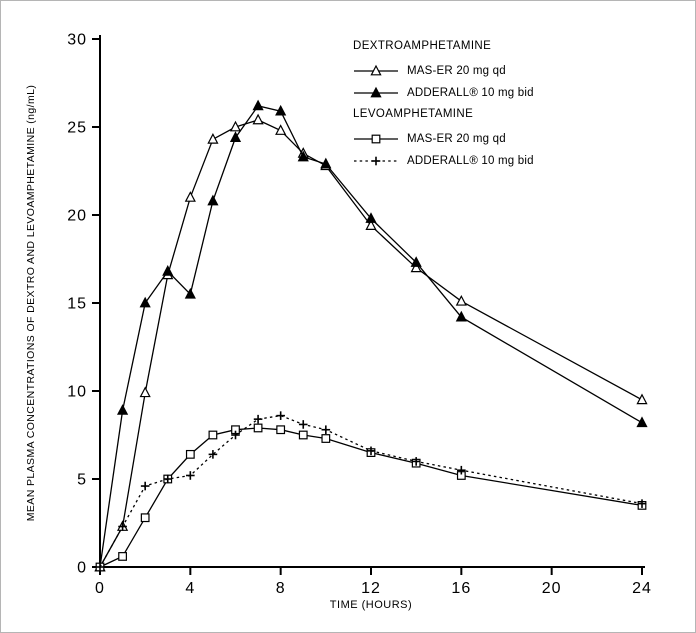 This screenshot has height=633, width=696. I want to click on y-tick-label: 30, so click(77, 40).